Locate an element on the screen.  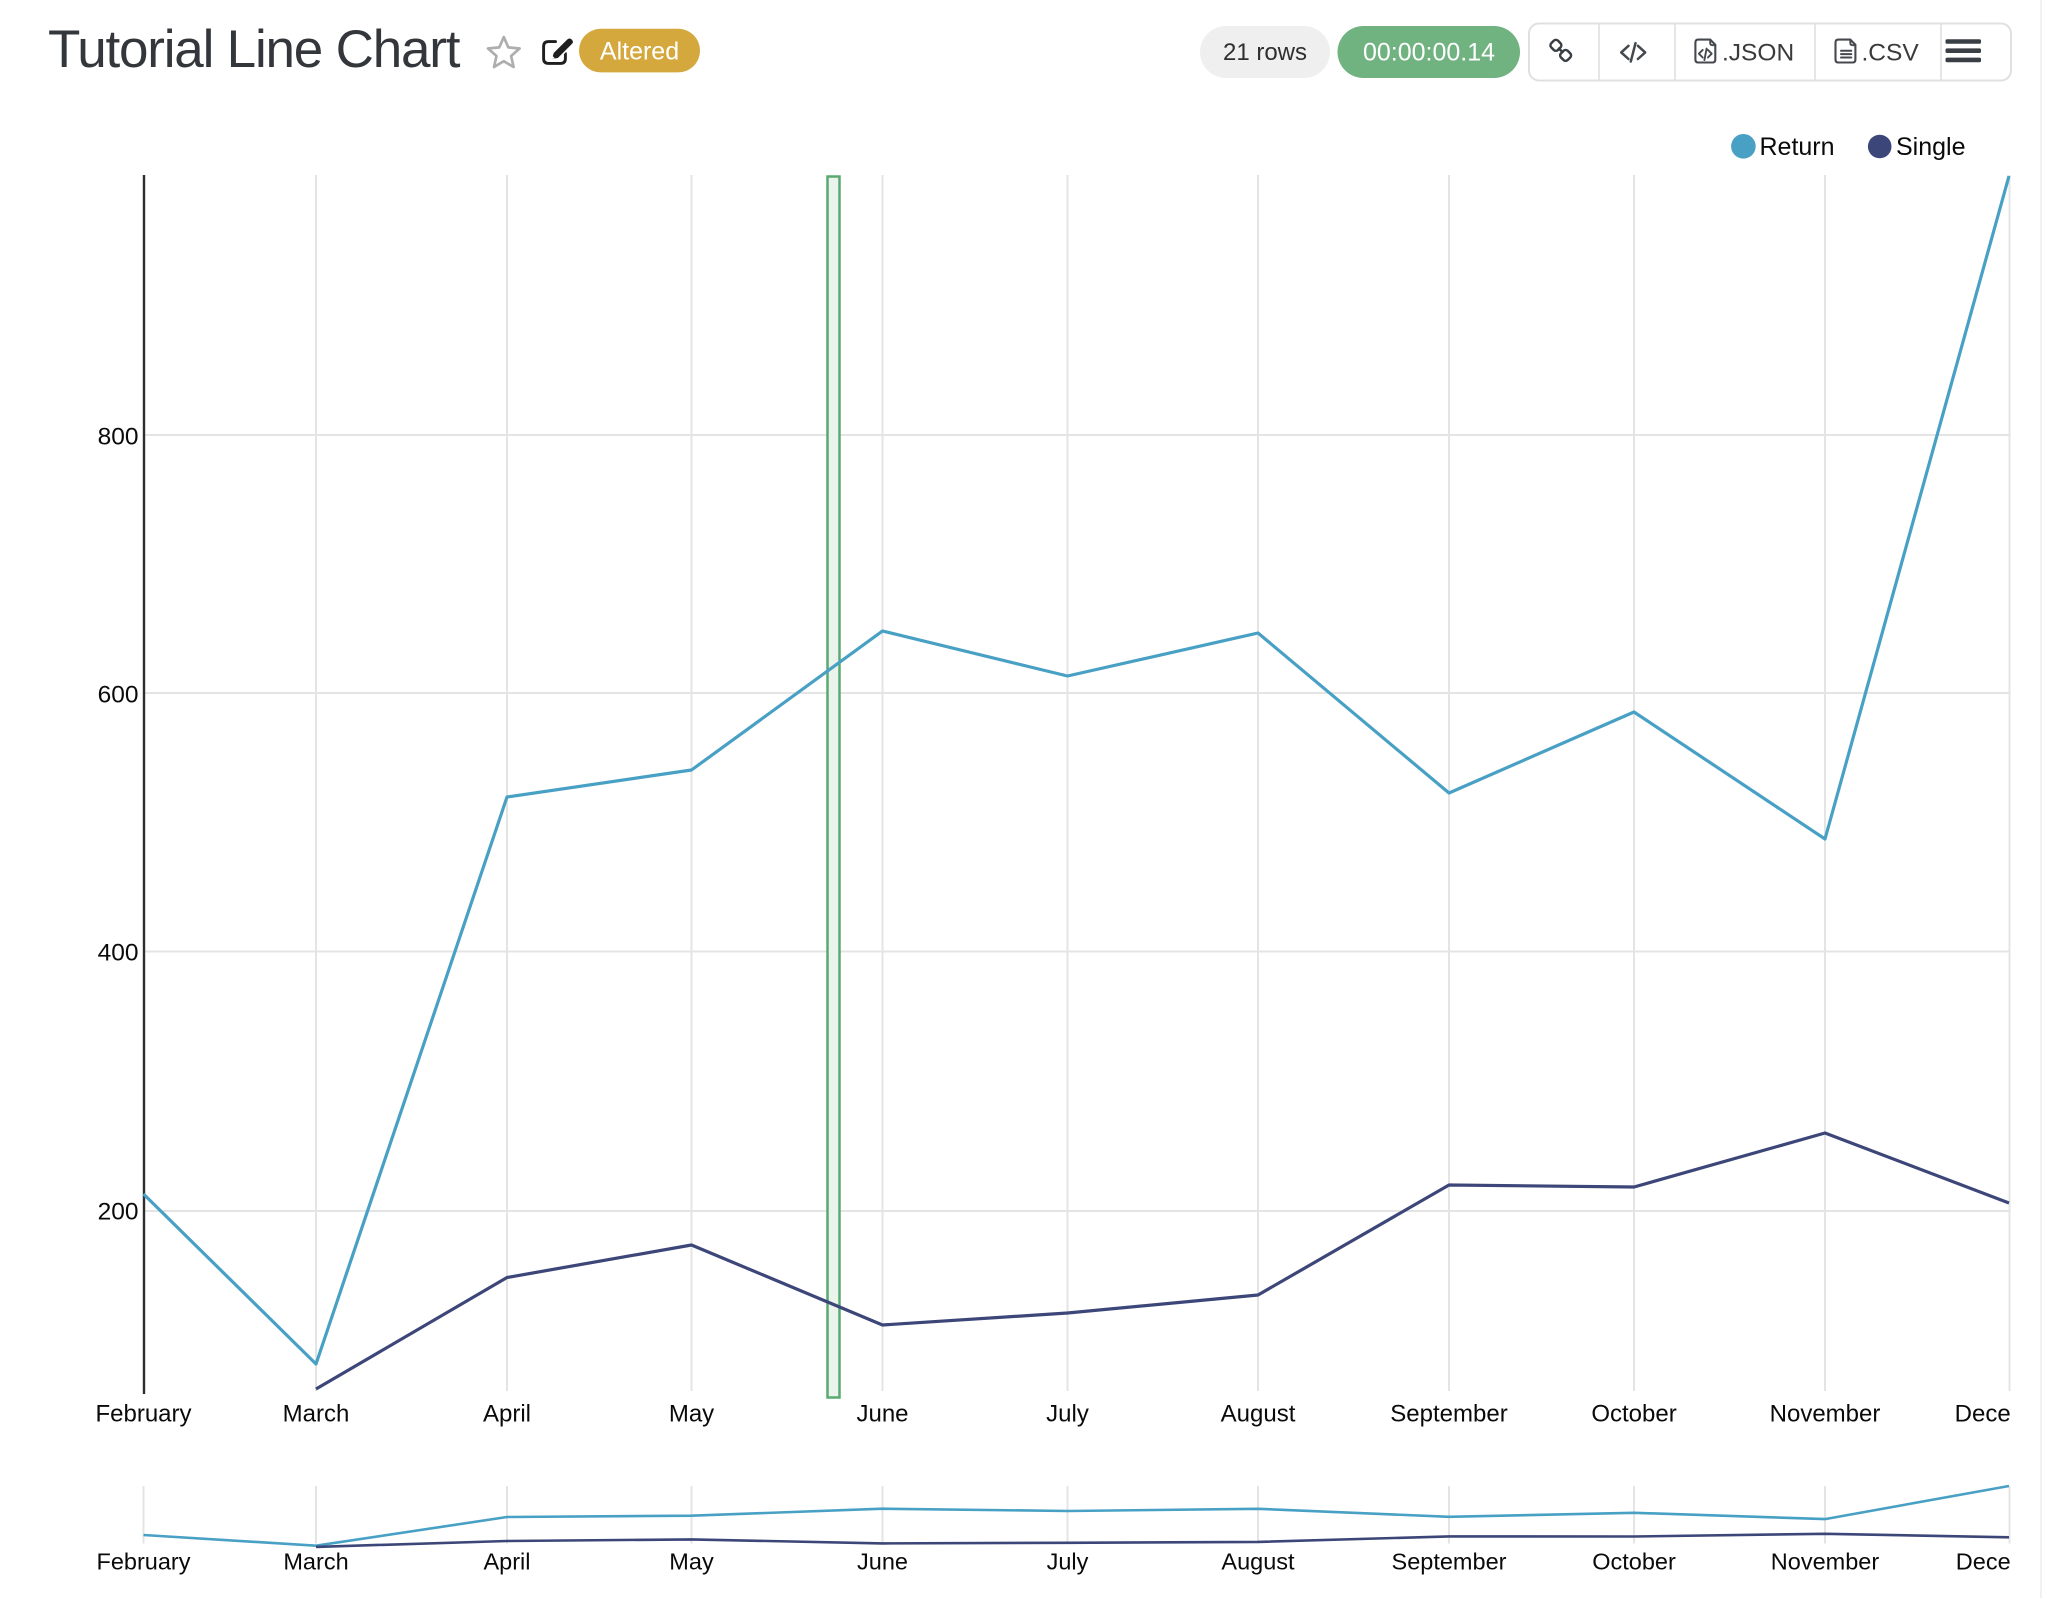
svg-text: 800 is located at coordinates (118, 437).